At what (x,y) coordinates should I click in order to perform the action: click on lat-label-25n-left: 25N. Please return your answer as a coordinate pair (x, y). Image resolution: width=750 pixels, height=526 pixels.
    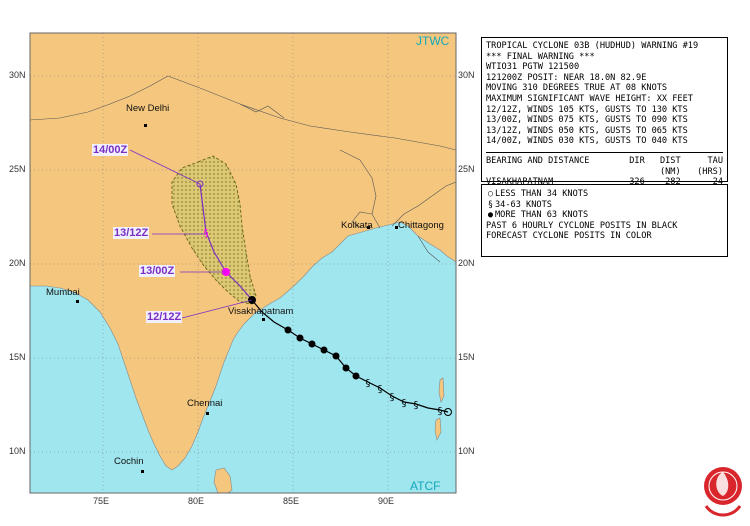
    Looking at the image, I should click on (17, 169).